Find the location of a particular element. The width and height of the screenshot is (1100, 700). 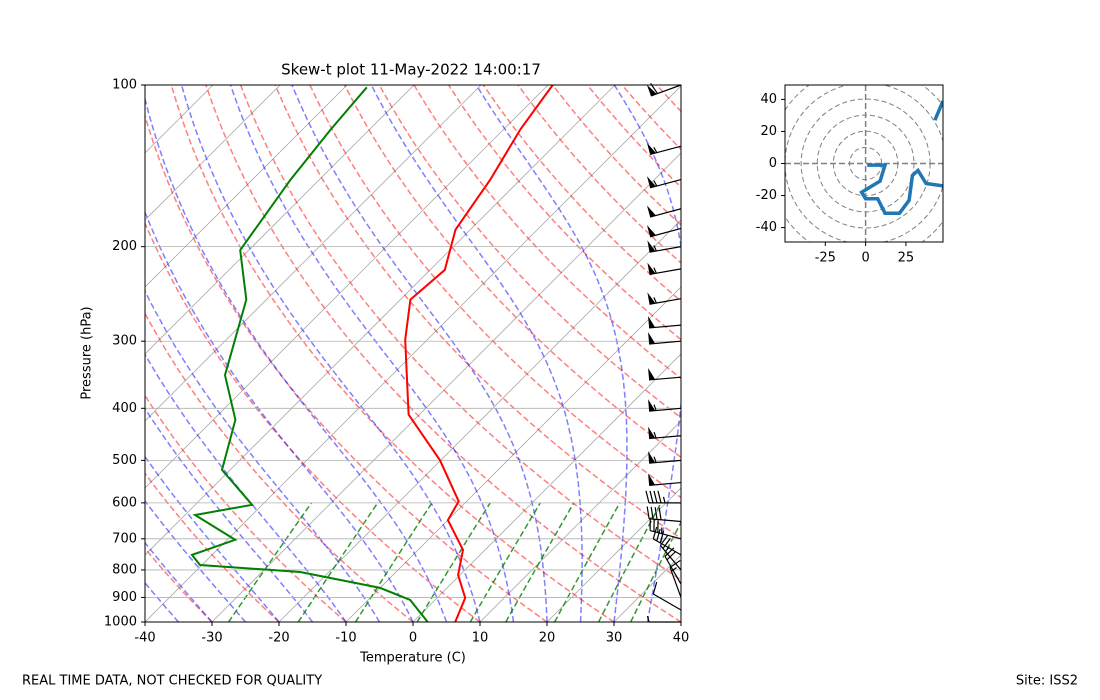

y-tick-label: 100 is located at coordinates (124, 85).